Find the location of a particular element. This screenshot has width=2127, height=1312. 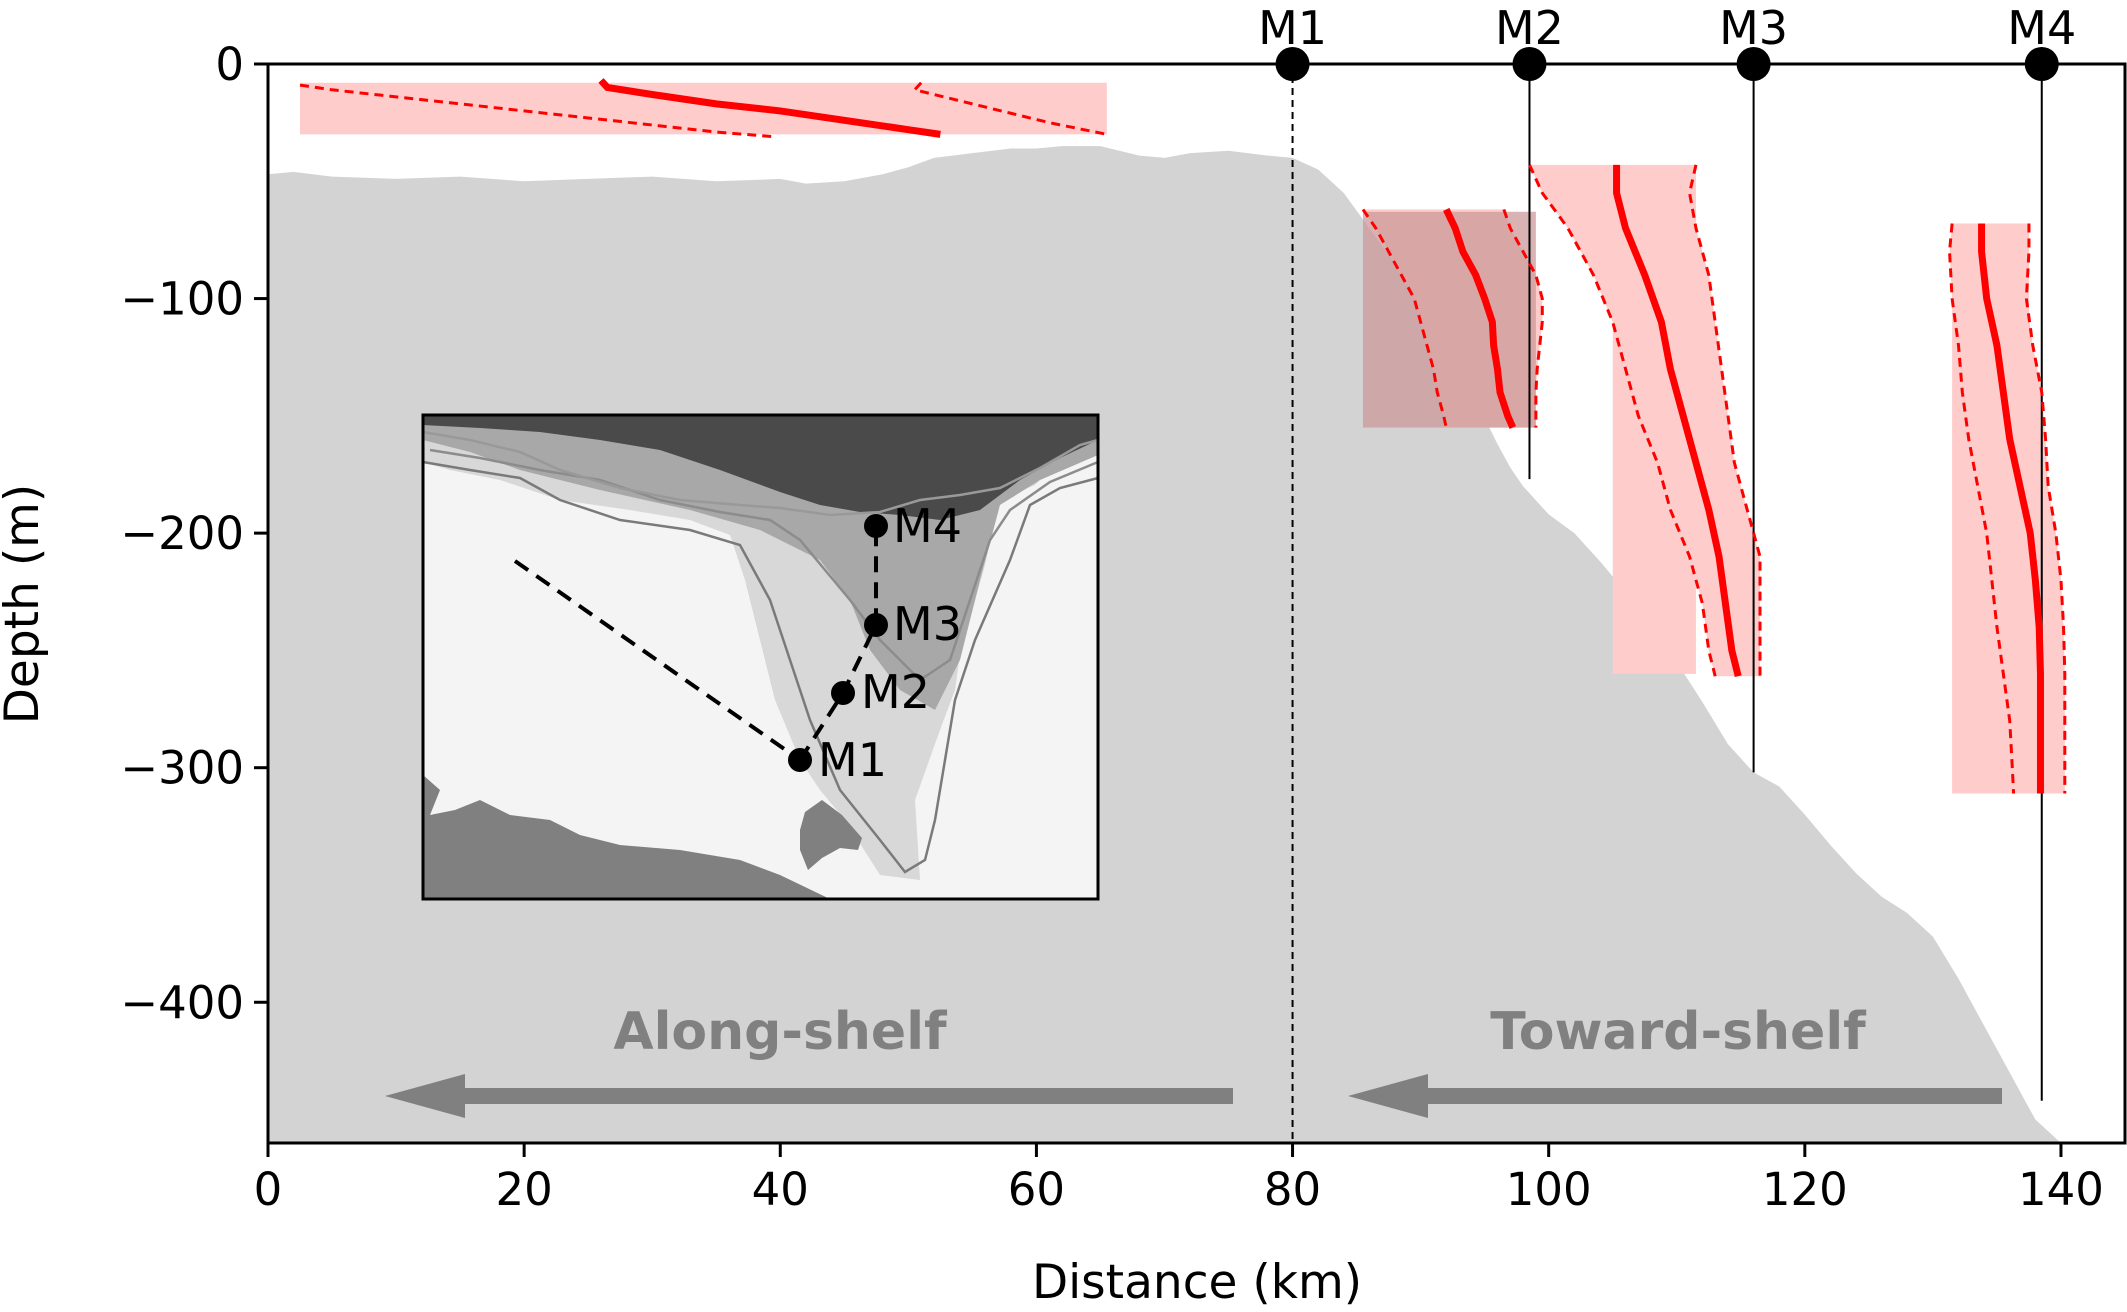

band-m2 is located at coordinates (1449, 319).